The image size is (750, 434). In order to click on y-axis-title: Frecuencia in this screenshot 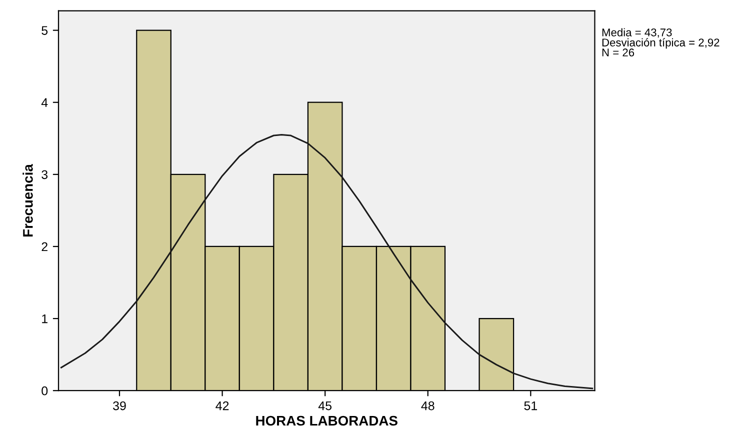, I will do `click(27, 200)`.